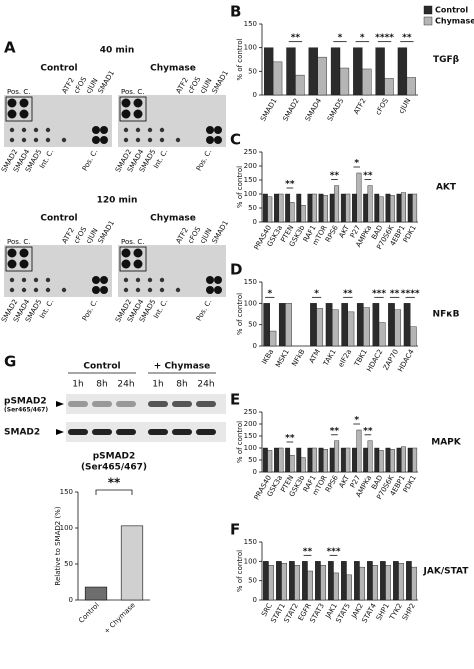  What do you see at coordinates (125, 385) in the screenshot?
I see `lane-label: 24h` at bounding box center [125, 385].